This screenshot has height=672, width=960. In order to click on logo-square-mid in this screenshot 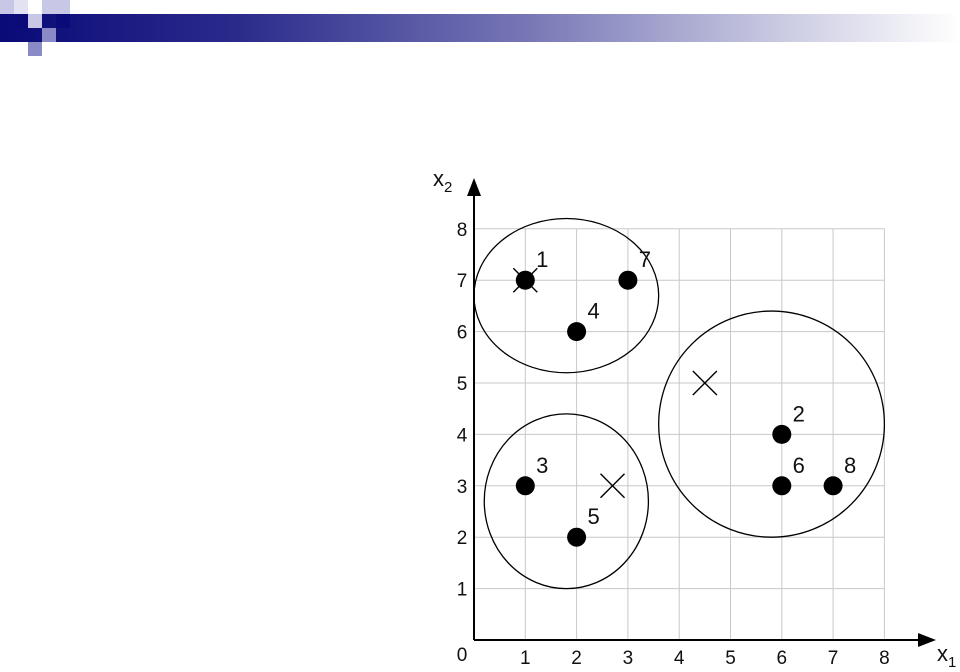, I will do `click(21, 7)`.